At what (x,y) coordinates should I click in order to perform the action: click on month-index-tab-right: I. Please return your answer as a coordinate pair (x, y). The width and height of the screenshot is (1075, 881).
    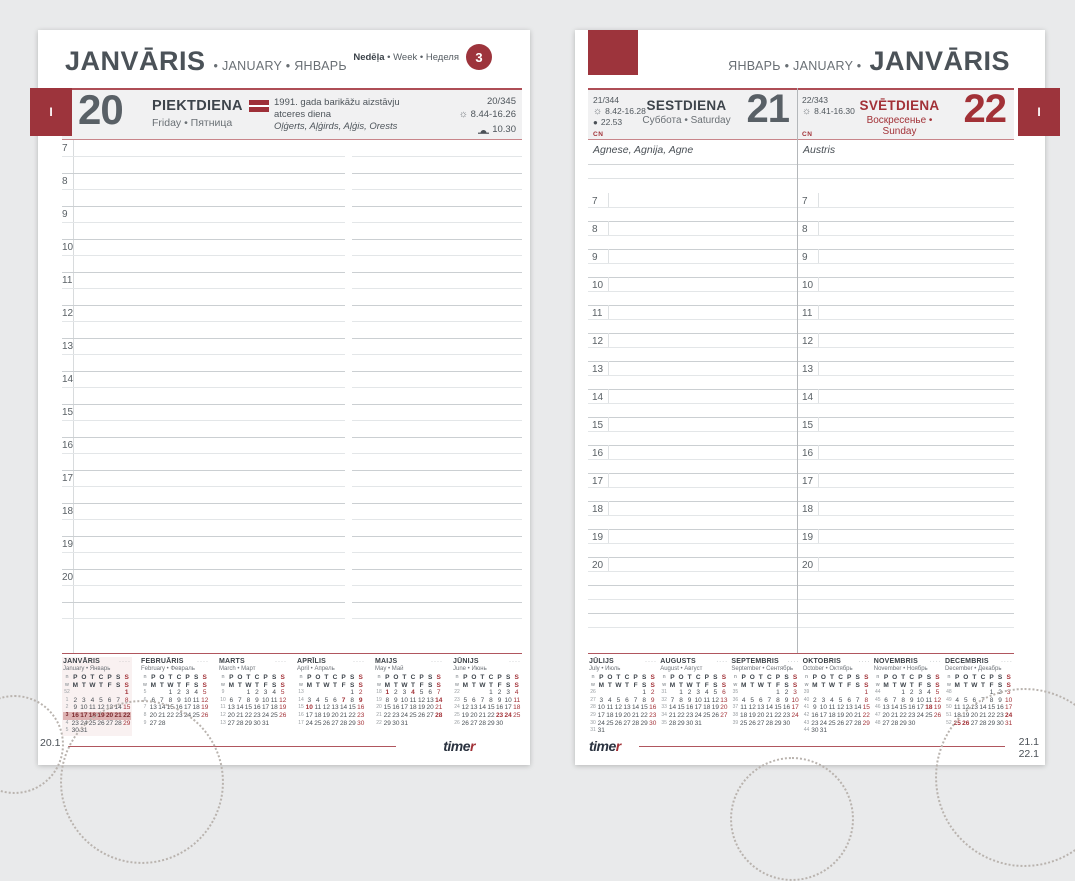
    Looking at the image, I should click on (1039, 112).